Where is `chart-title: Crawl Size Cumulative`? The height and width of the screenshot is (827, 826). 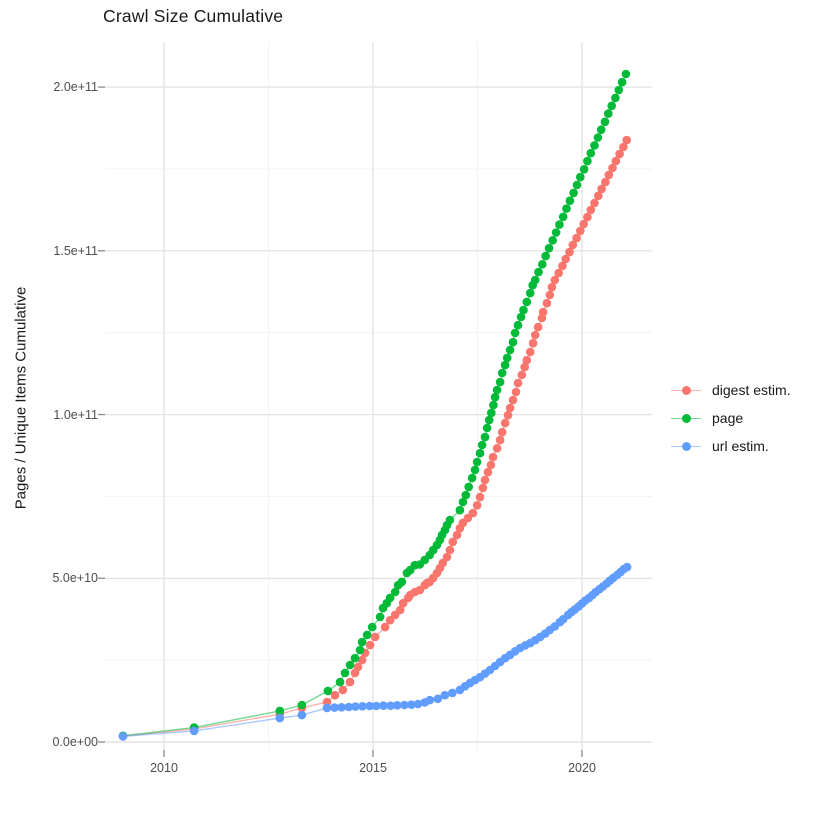 chart-title: Crawl Size Cumulative is located at coordinates (193, 16).